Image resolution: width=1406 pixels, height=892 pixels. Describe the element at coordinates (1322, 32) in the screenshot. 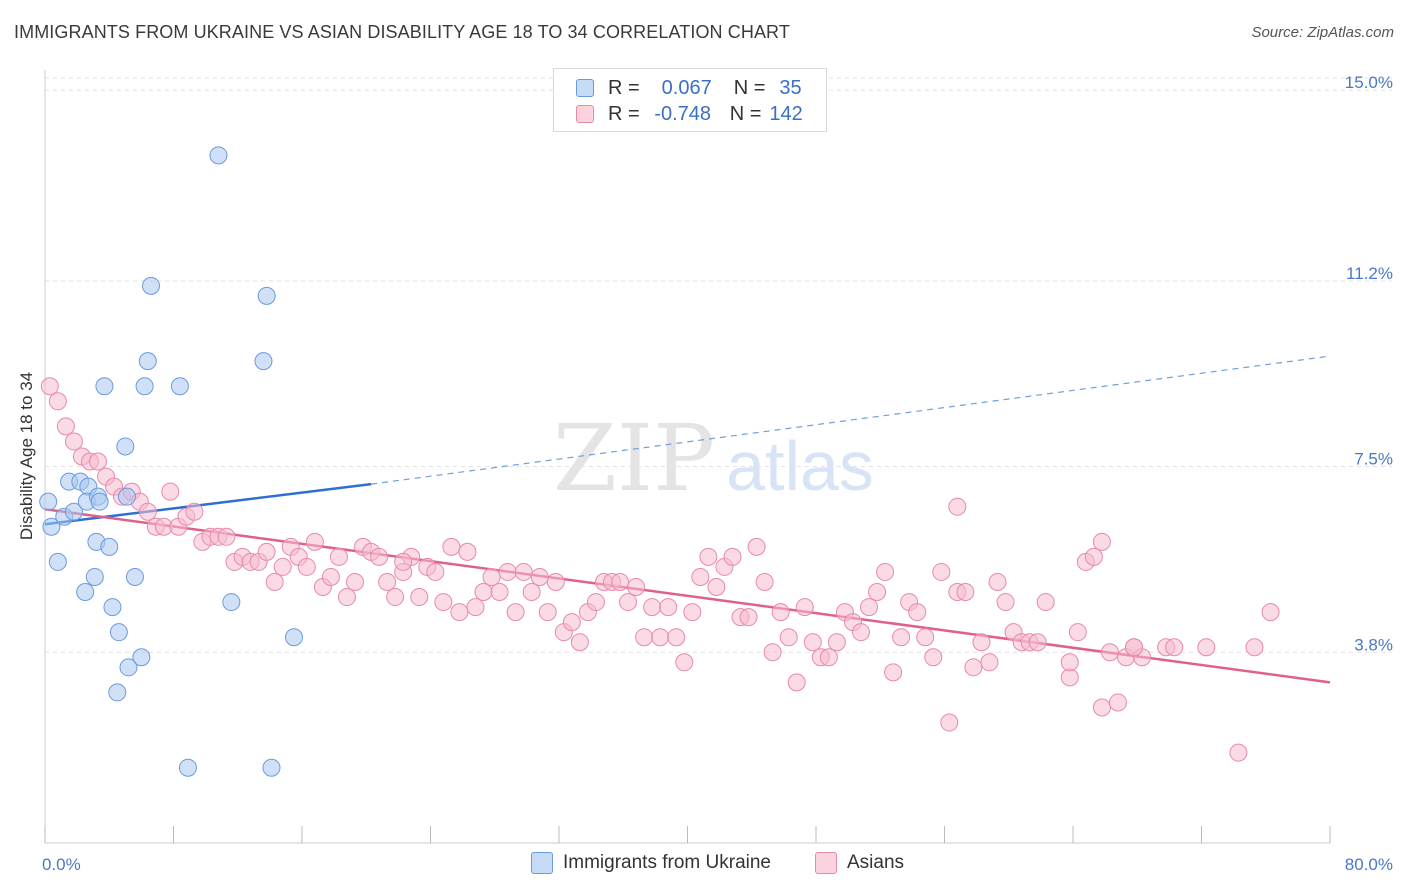

I see `source-credit: Source: ZipAtlas.com` at that location.